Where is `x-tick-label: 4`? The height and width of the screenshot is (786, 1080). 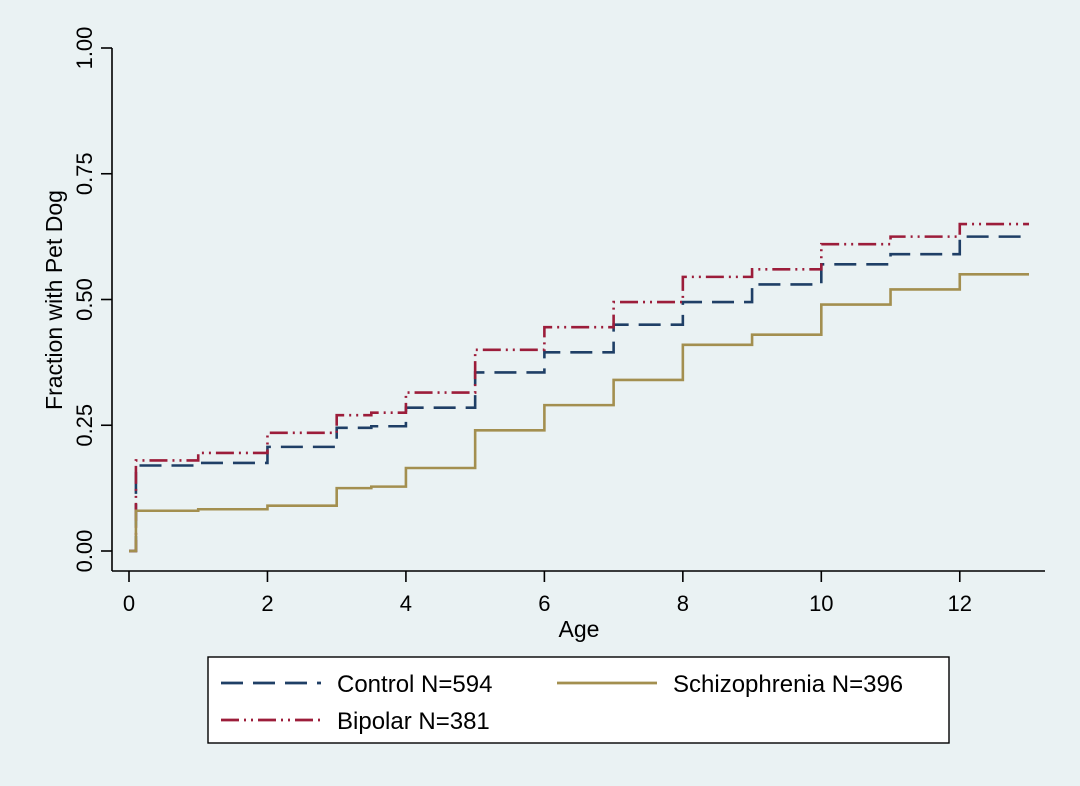
x-tick-label: 4 is located at coordinates (406, 603).